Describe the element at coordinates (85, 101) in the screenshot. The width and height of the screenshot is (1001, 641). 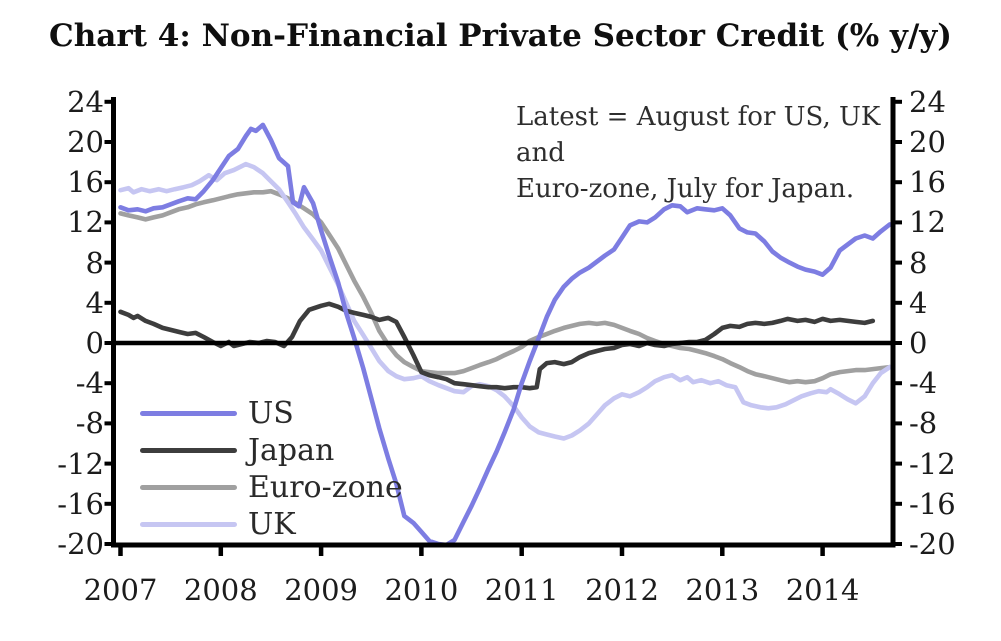
I see `y-axis-left-label-24: 24` at that location.